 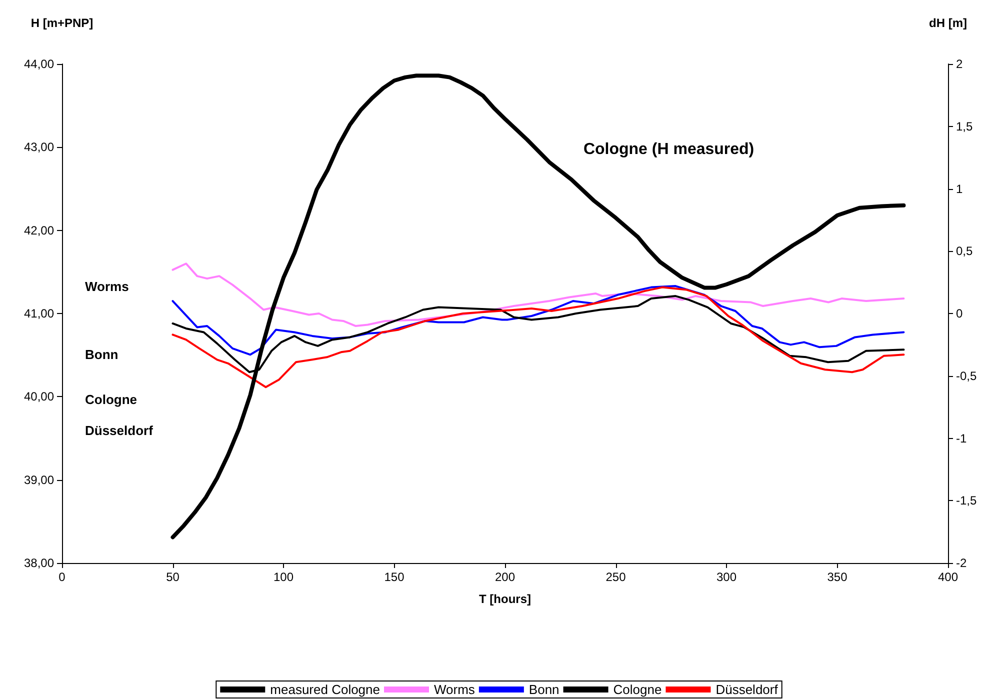 What do you see at coordinates (837, 577) in the screenshot?
I see `x-tick-label: 350` at bounding box center [837, 577].